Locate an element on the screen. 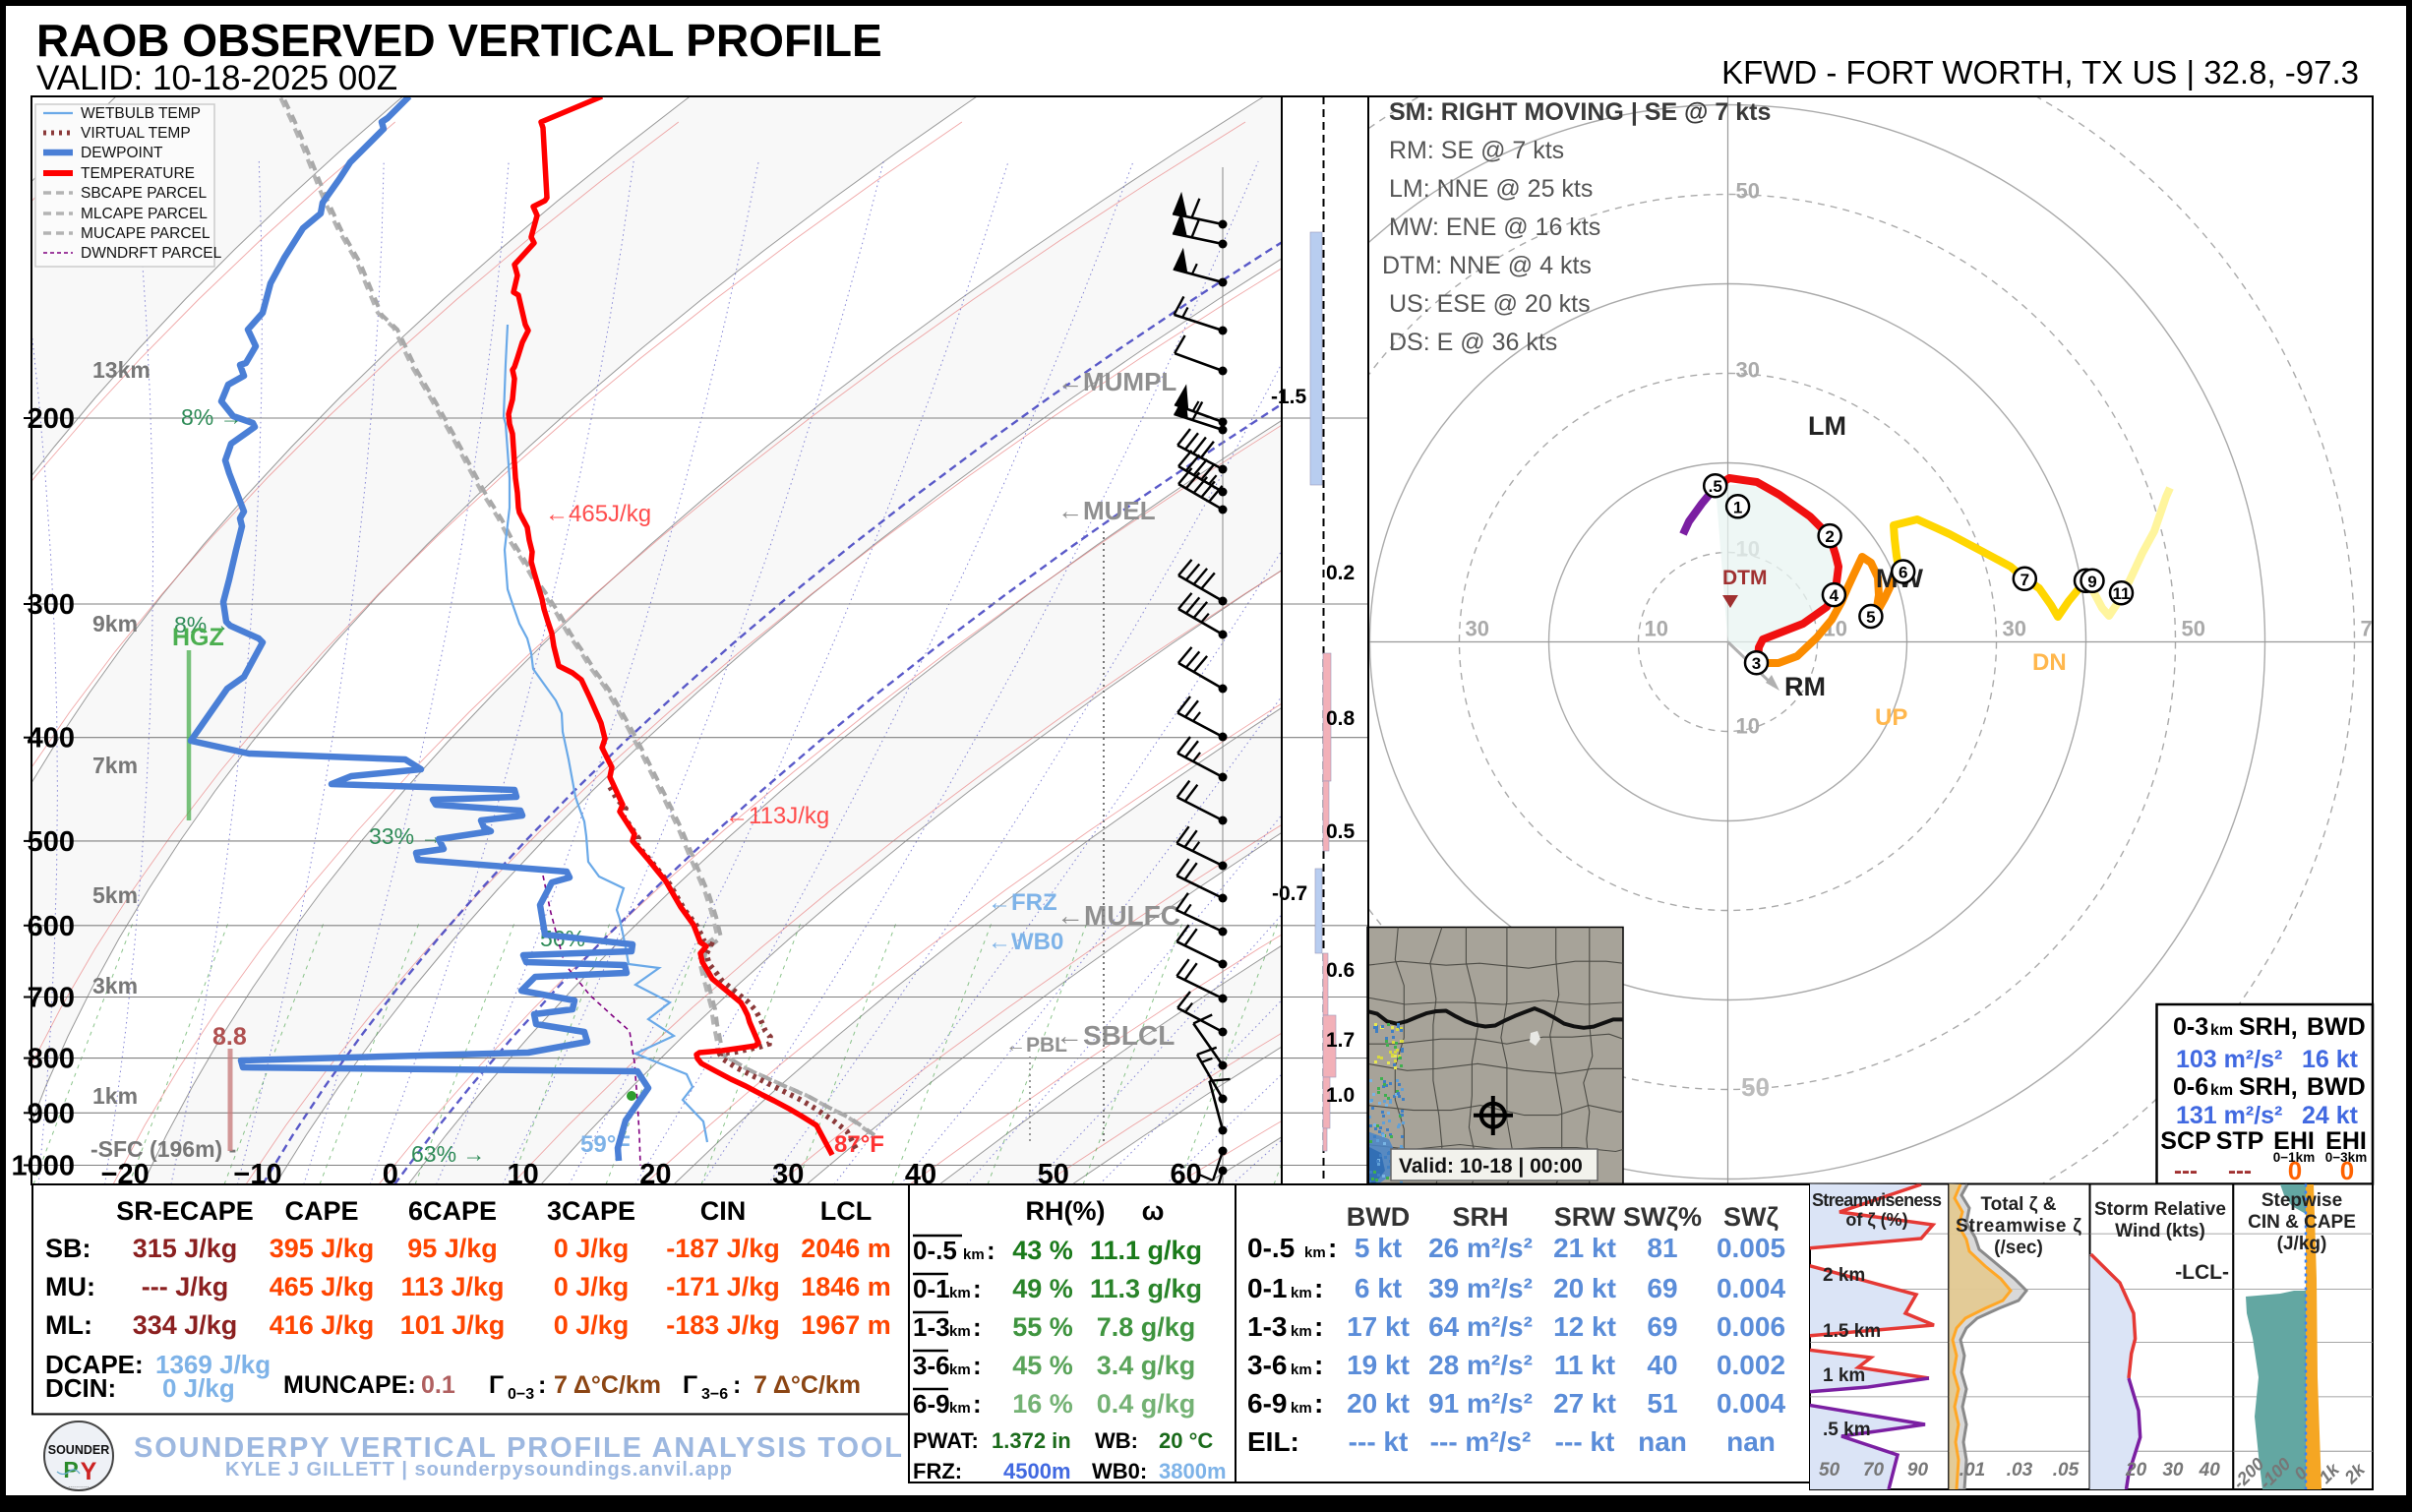 The height and width of the screenshot is (1512, 2412). svg-text: 5km is located at coordinates (115, 895).